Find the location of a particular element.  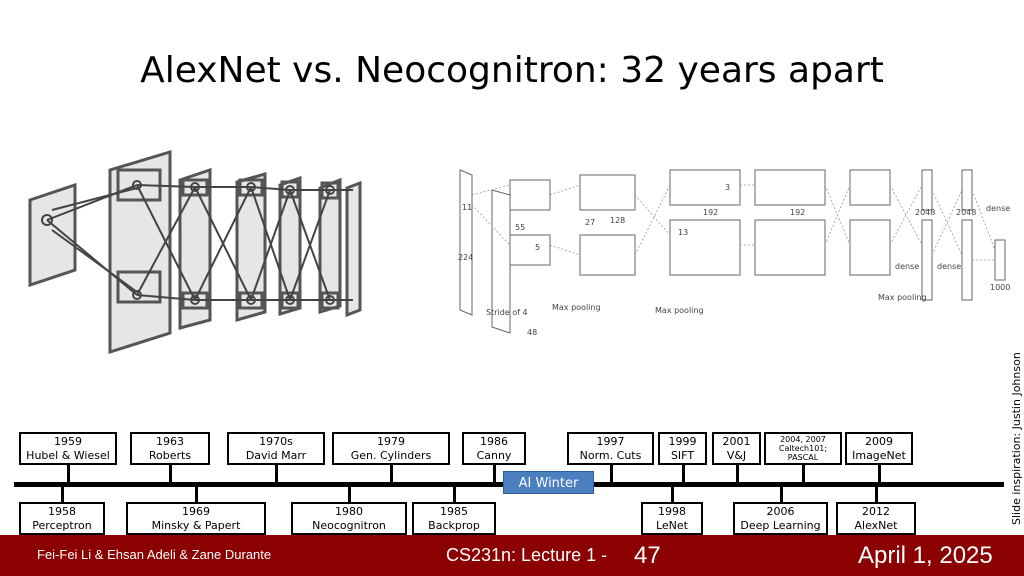

event-name: Caltech101; PASCAL is located at coordinates (803, 453).